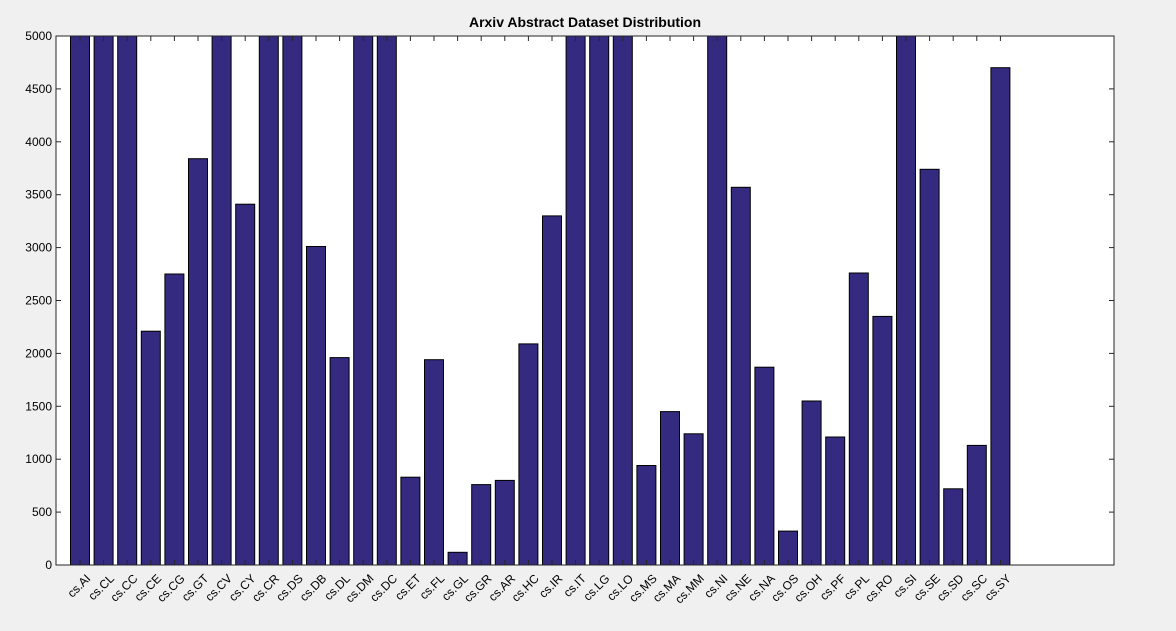 This screenshot has width=1176, height=631. Describe the element at coordinates (410, 521) in the screenshot. I see `bar-cs-et` at that location.